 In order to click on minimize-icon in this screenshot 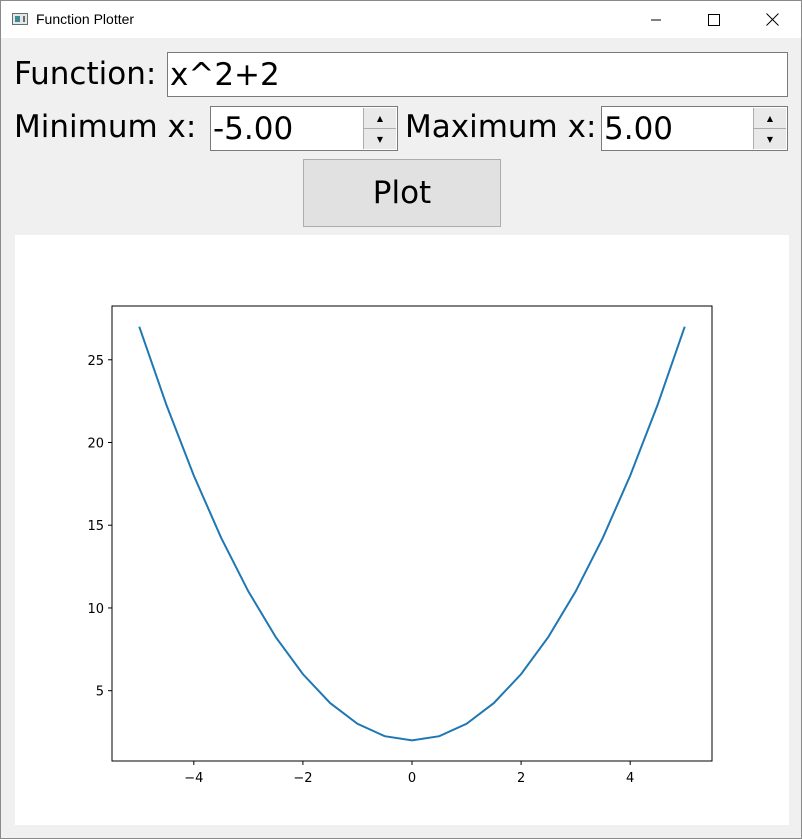, I will do `click(656, 19)`.